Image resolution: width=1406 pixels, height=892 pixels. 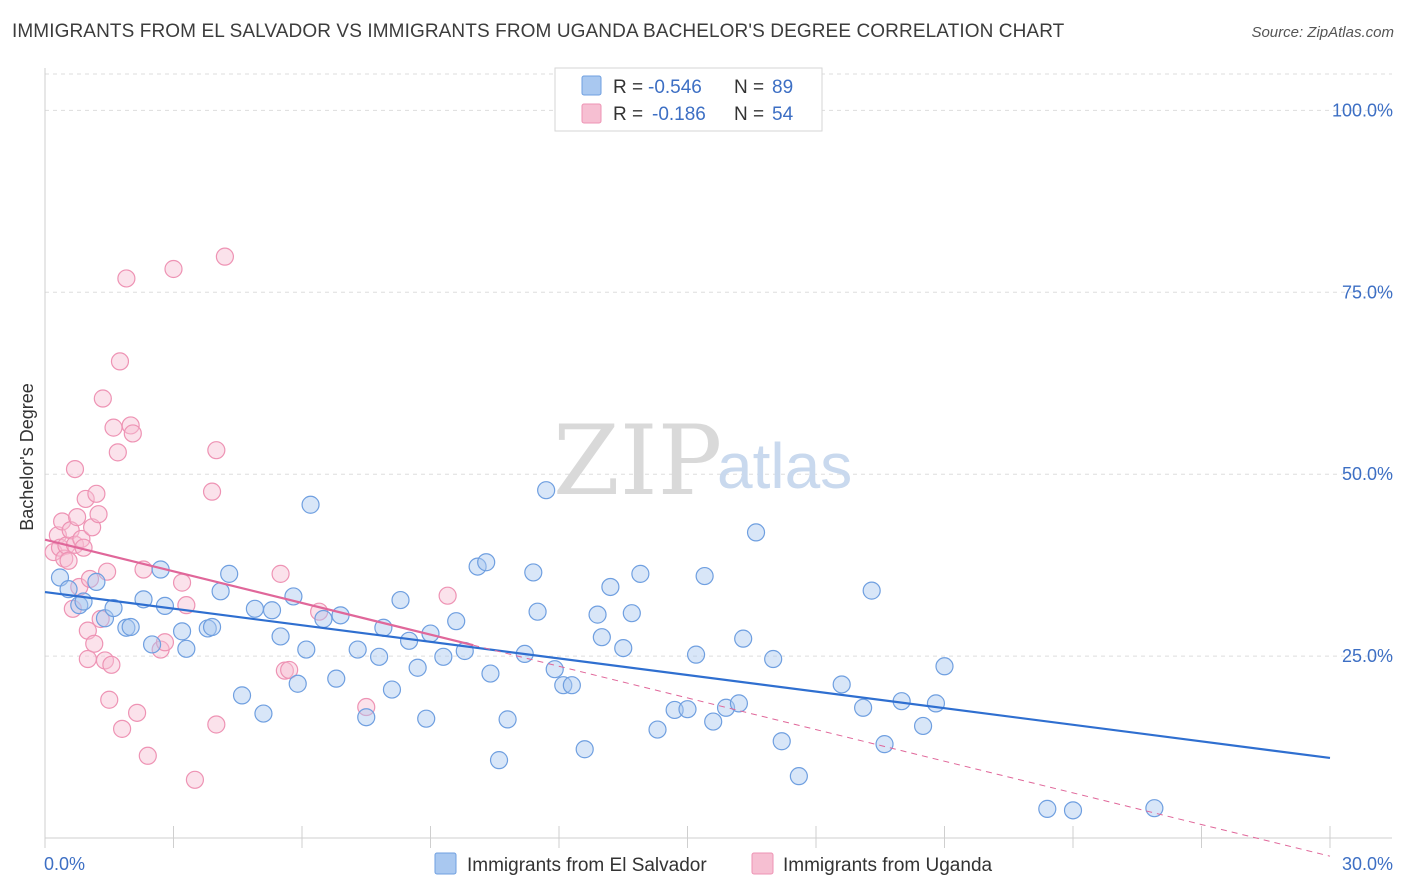 What do you see at coordinates (637, 461) in the screenshot?
I see `watermark-zip: ZIP` at bounding box center [637, 461].